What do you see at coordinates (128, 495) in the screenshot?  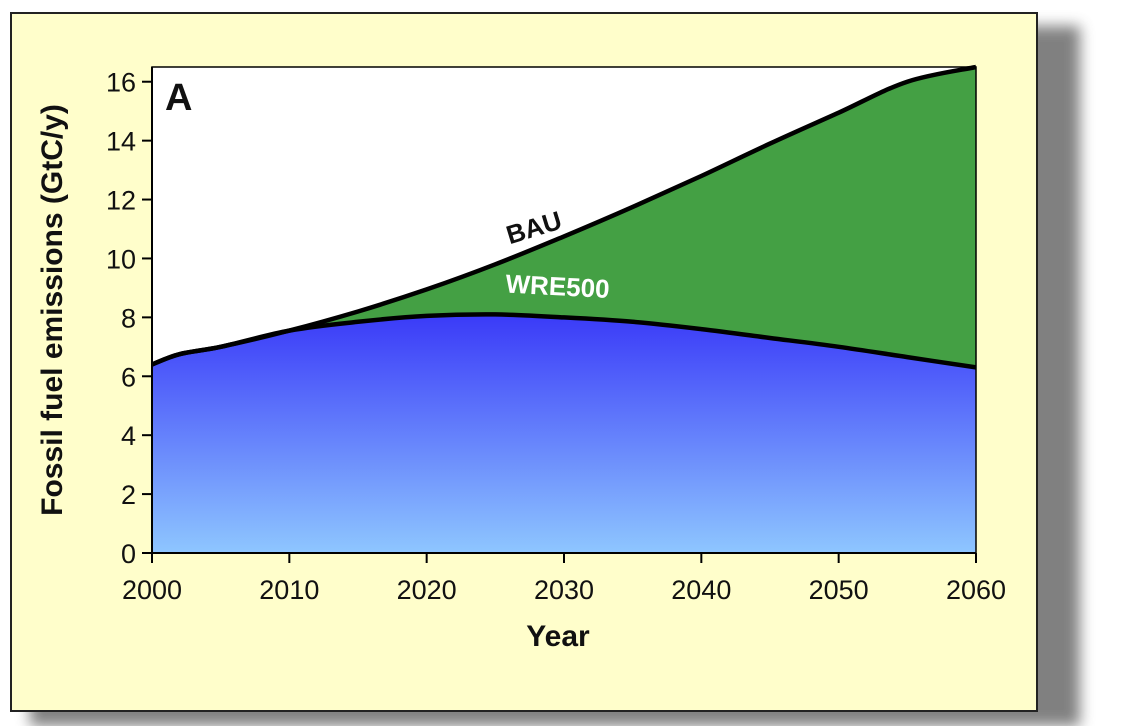 I see `y-tick-label: 2` at bounding box center [128, 495].